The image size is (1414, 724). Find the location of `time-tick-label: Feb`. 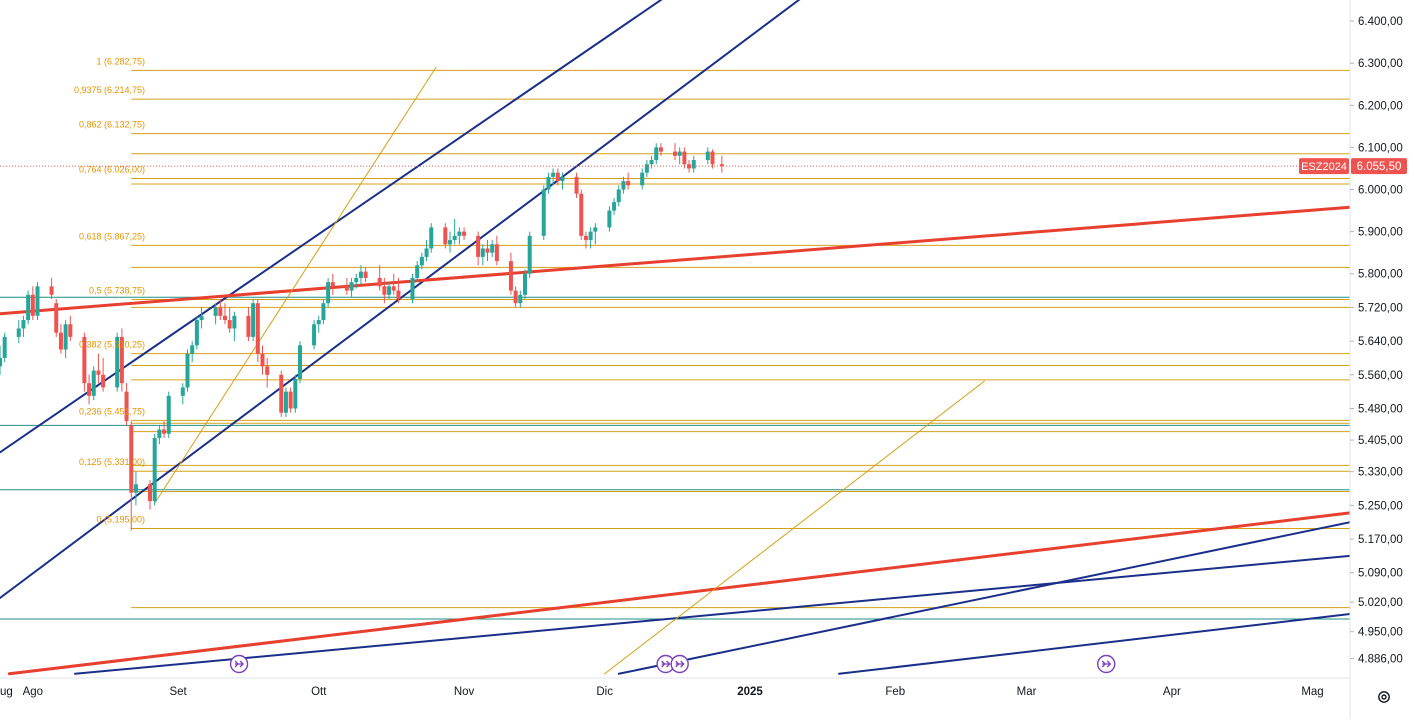

time-tick-label: Feb is located at coordinates (895, 692).